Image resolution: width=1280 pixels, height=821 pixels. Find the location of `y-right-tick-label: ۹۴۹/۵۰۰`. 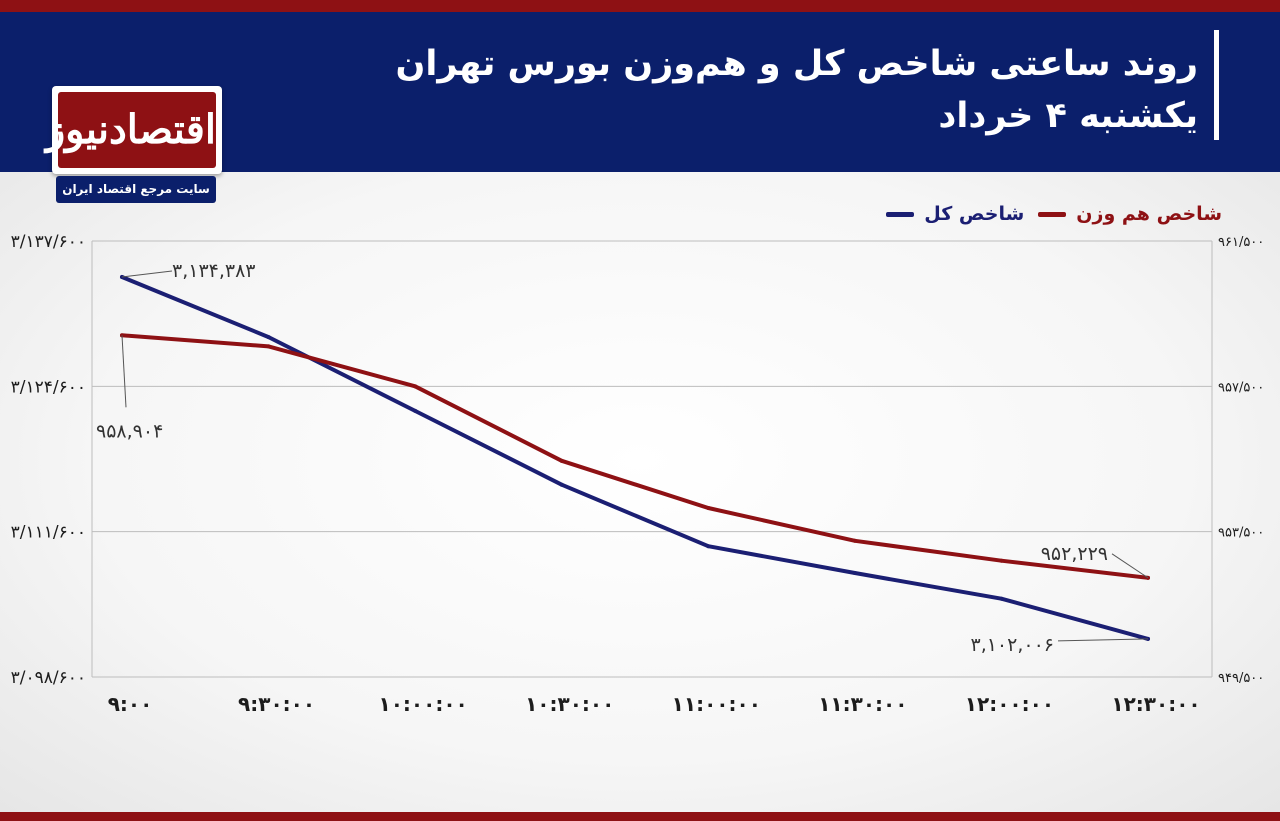

y-right-tick-label: ۹۴۹/۵۰۰ is located at coordinates (1241, 678).